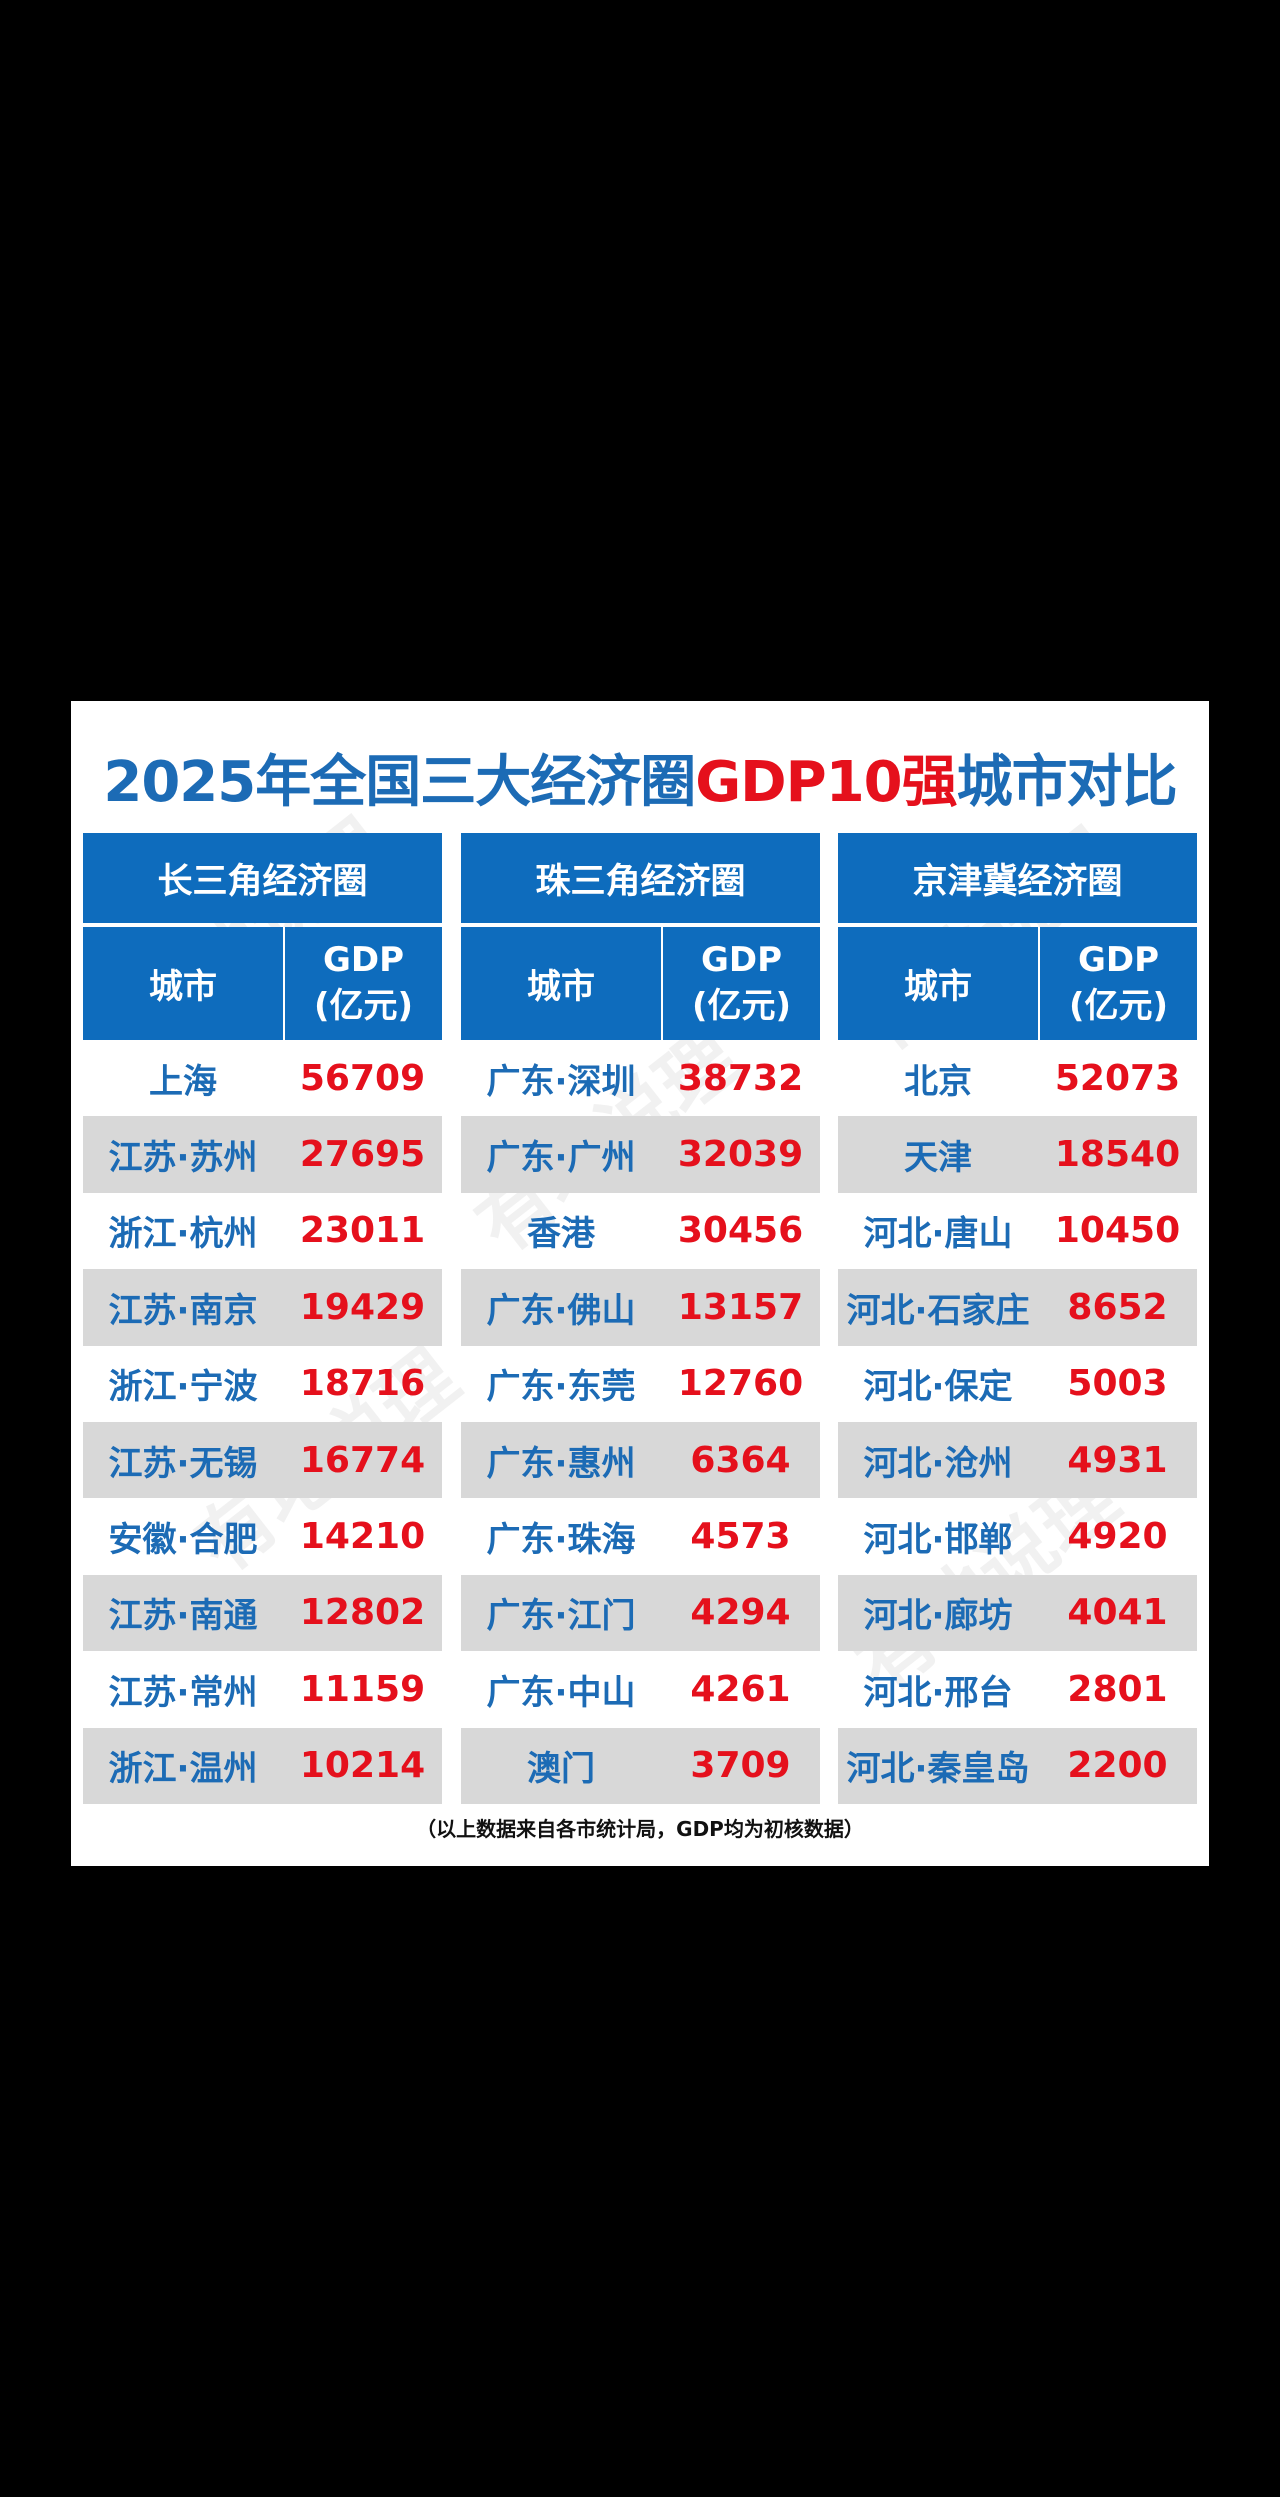 This screenshot has height=2497, width=1280. Describe the element at coordinates (183, 1540) in the screenshot. I see `city-name: 安徽·合肥` at that location.